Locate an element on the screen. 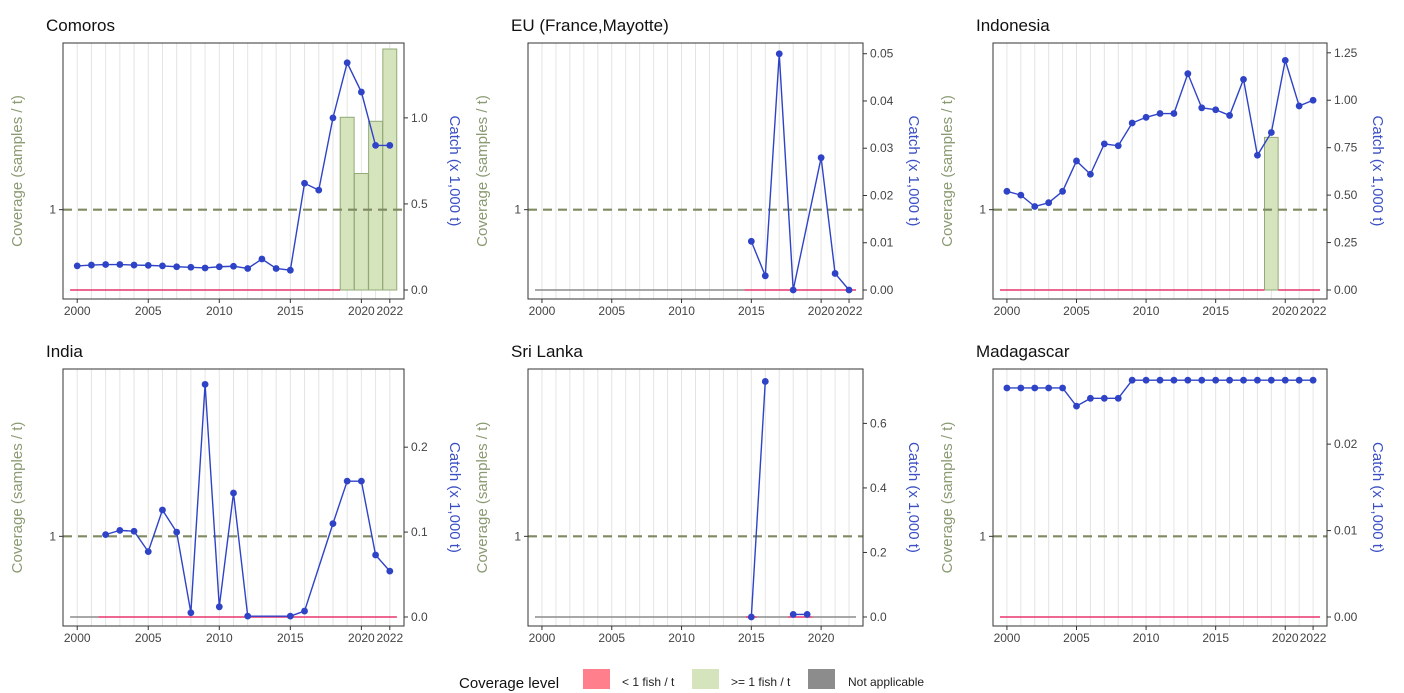  right-tick-label: 0.1 is located at coordinates (419, 532).